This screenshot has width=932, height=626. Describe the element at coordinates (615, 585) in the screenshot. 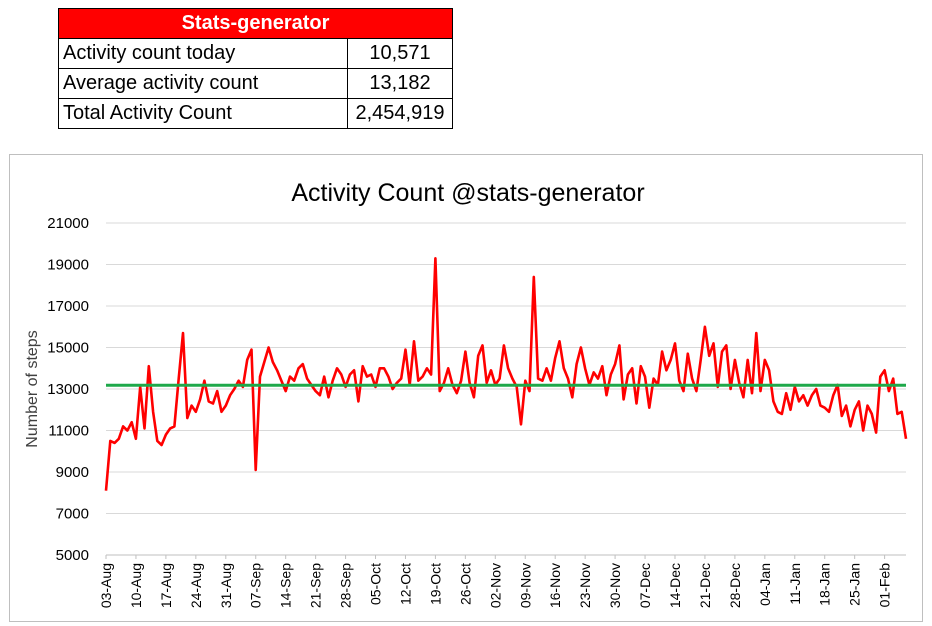

I see `x-tick-label: 30-Nov` at that location.